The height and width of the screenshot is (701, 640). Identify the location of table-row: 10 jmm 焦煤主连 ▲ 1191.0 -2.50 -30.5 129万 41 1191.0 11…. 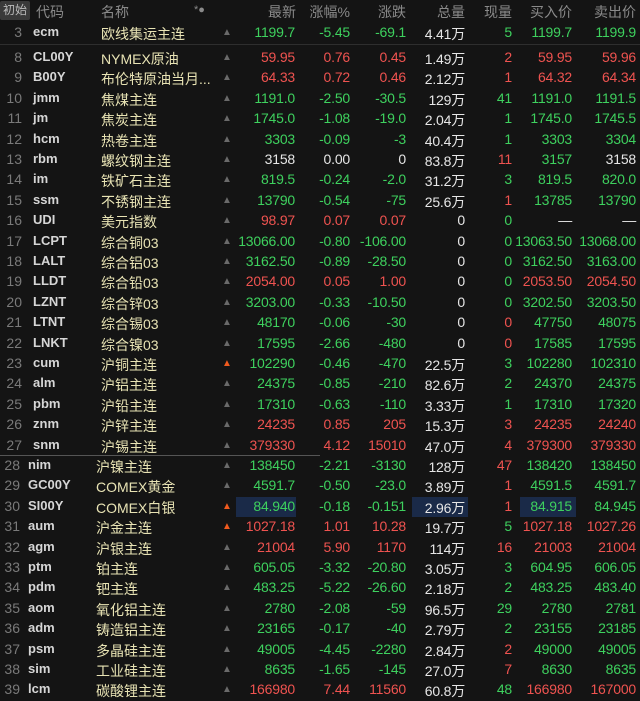
(320, 99).